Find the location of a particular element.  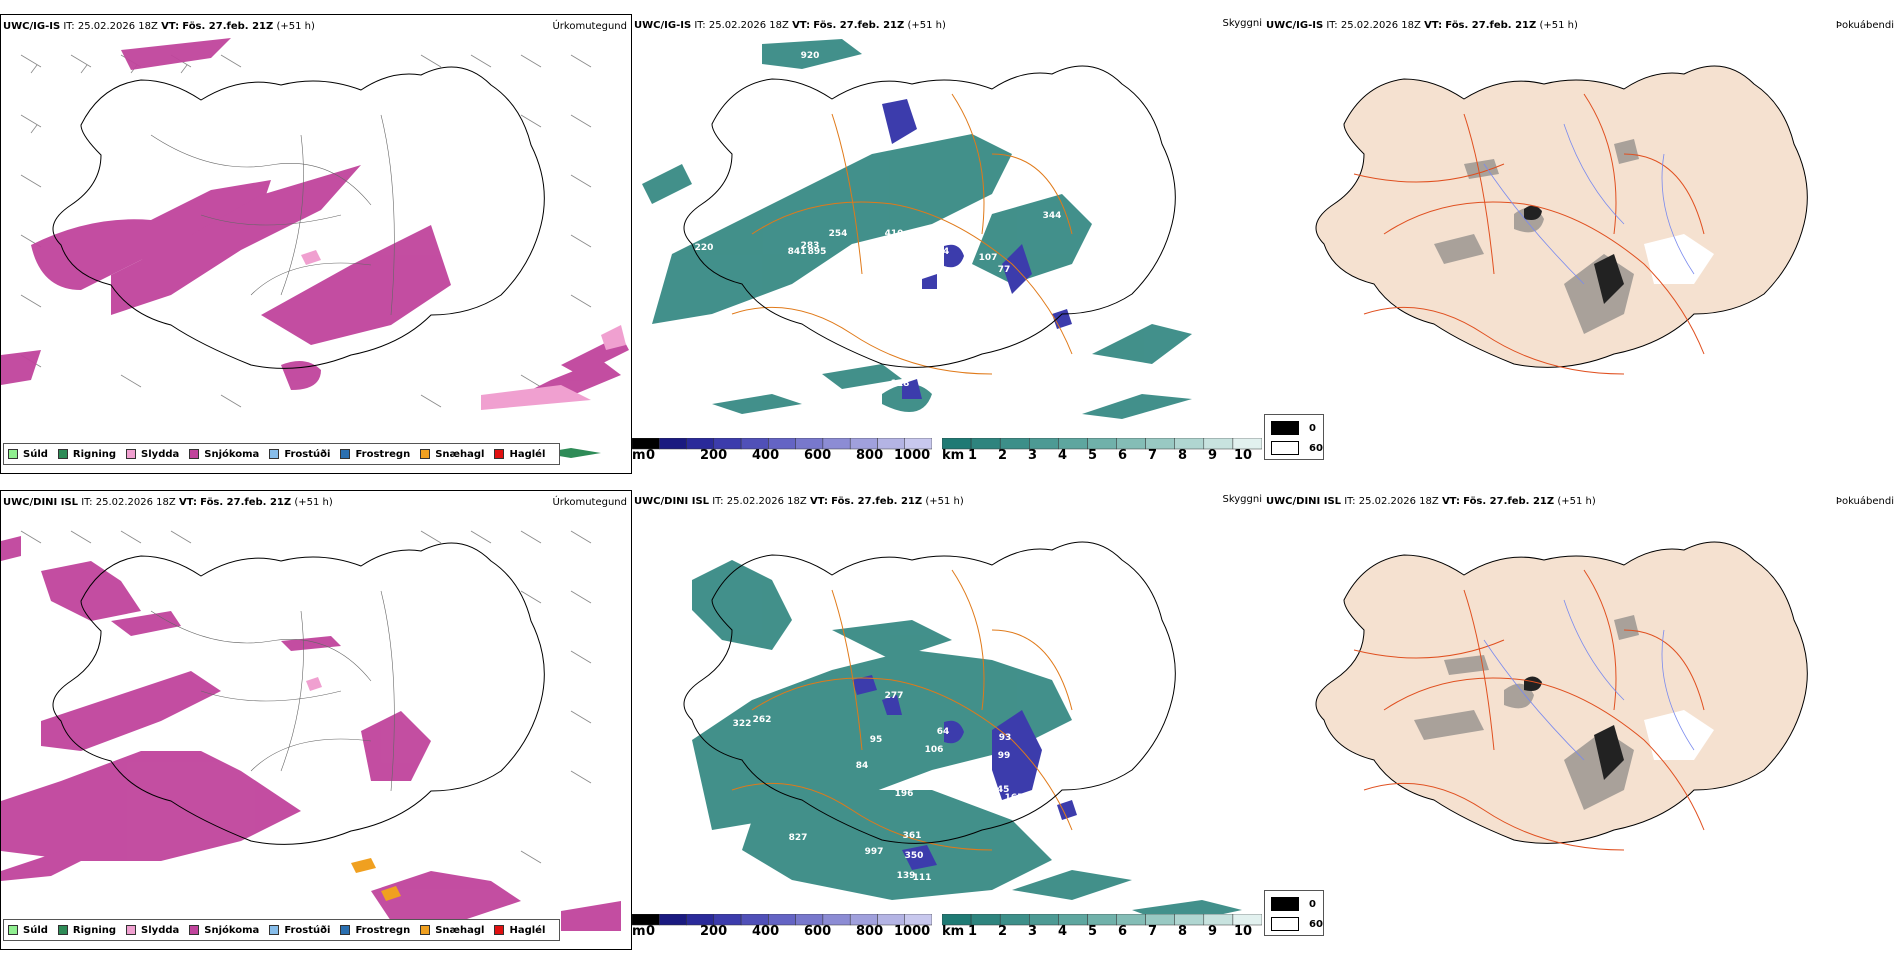

value-label: 827 is located at coordinates (798, 838).